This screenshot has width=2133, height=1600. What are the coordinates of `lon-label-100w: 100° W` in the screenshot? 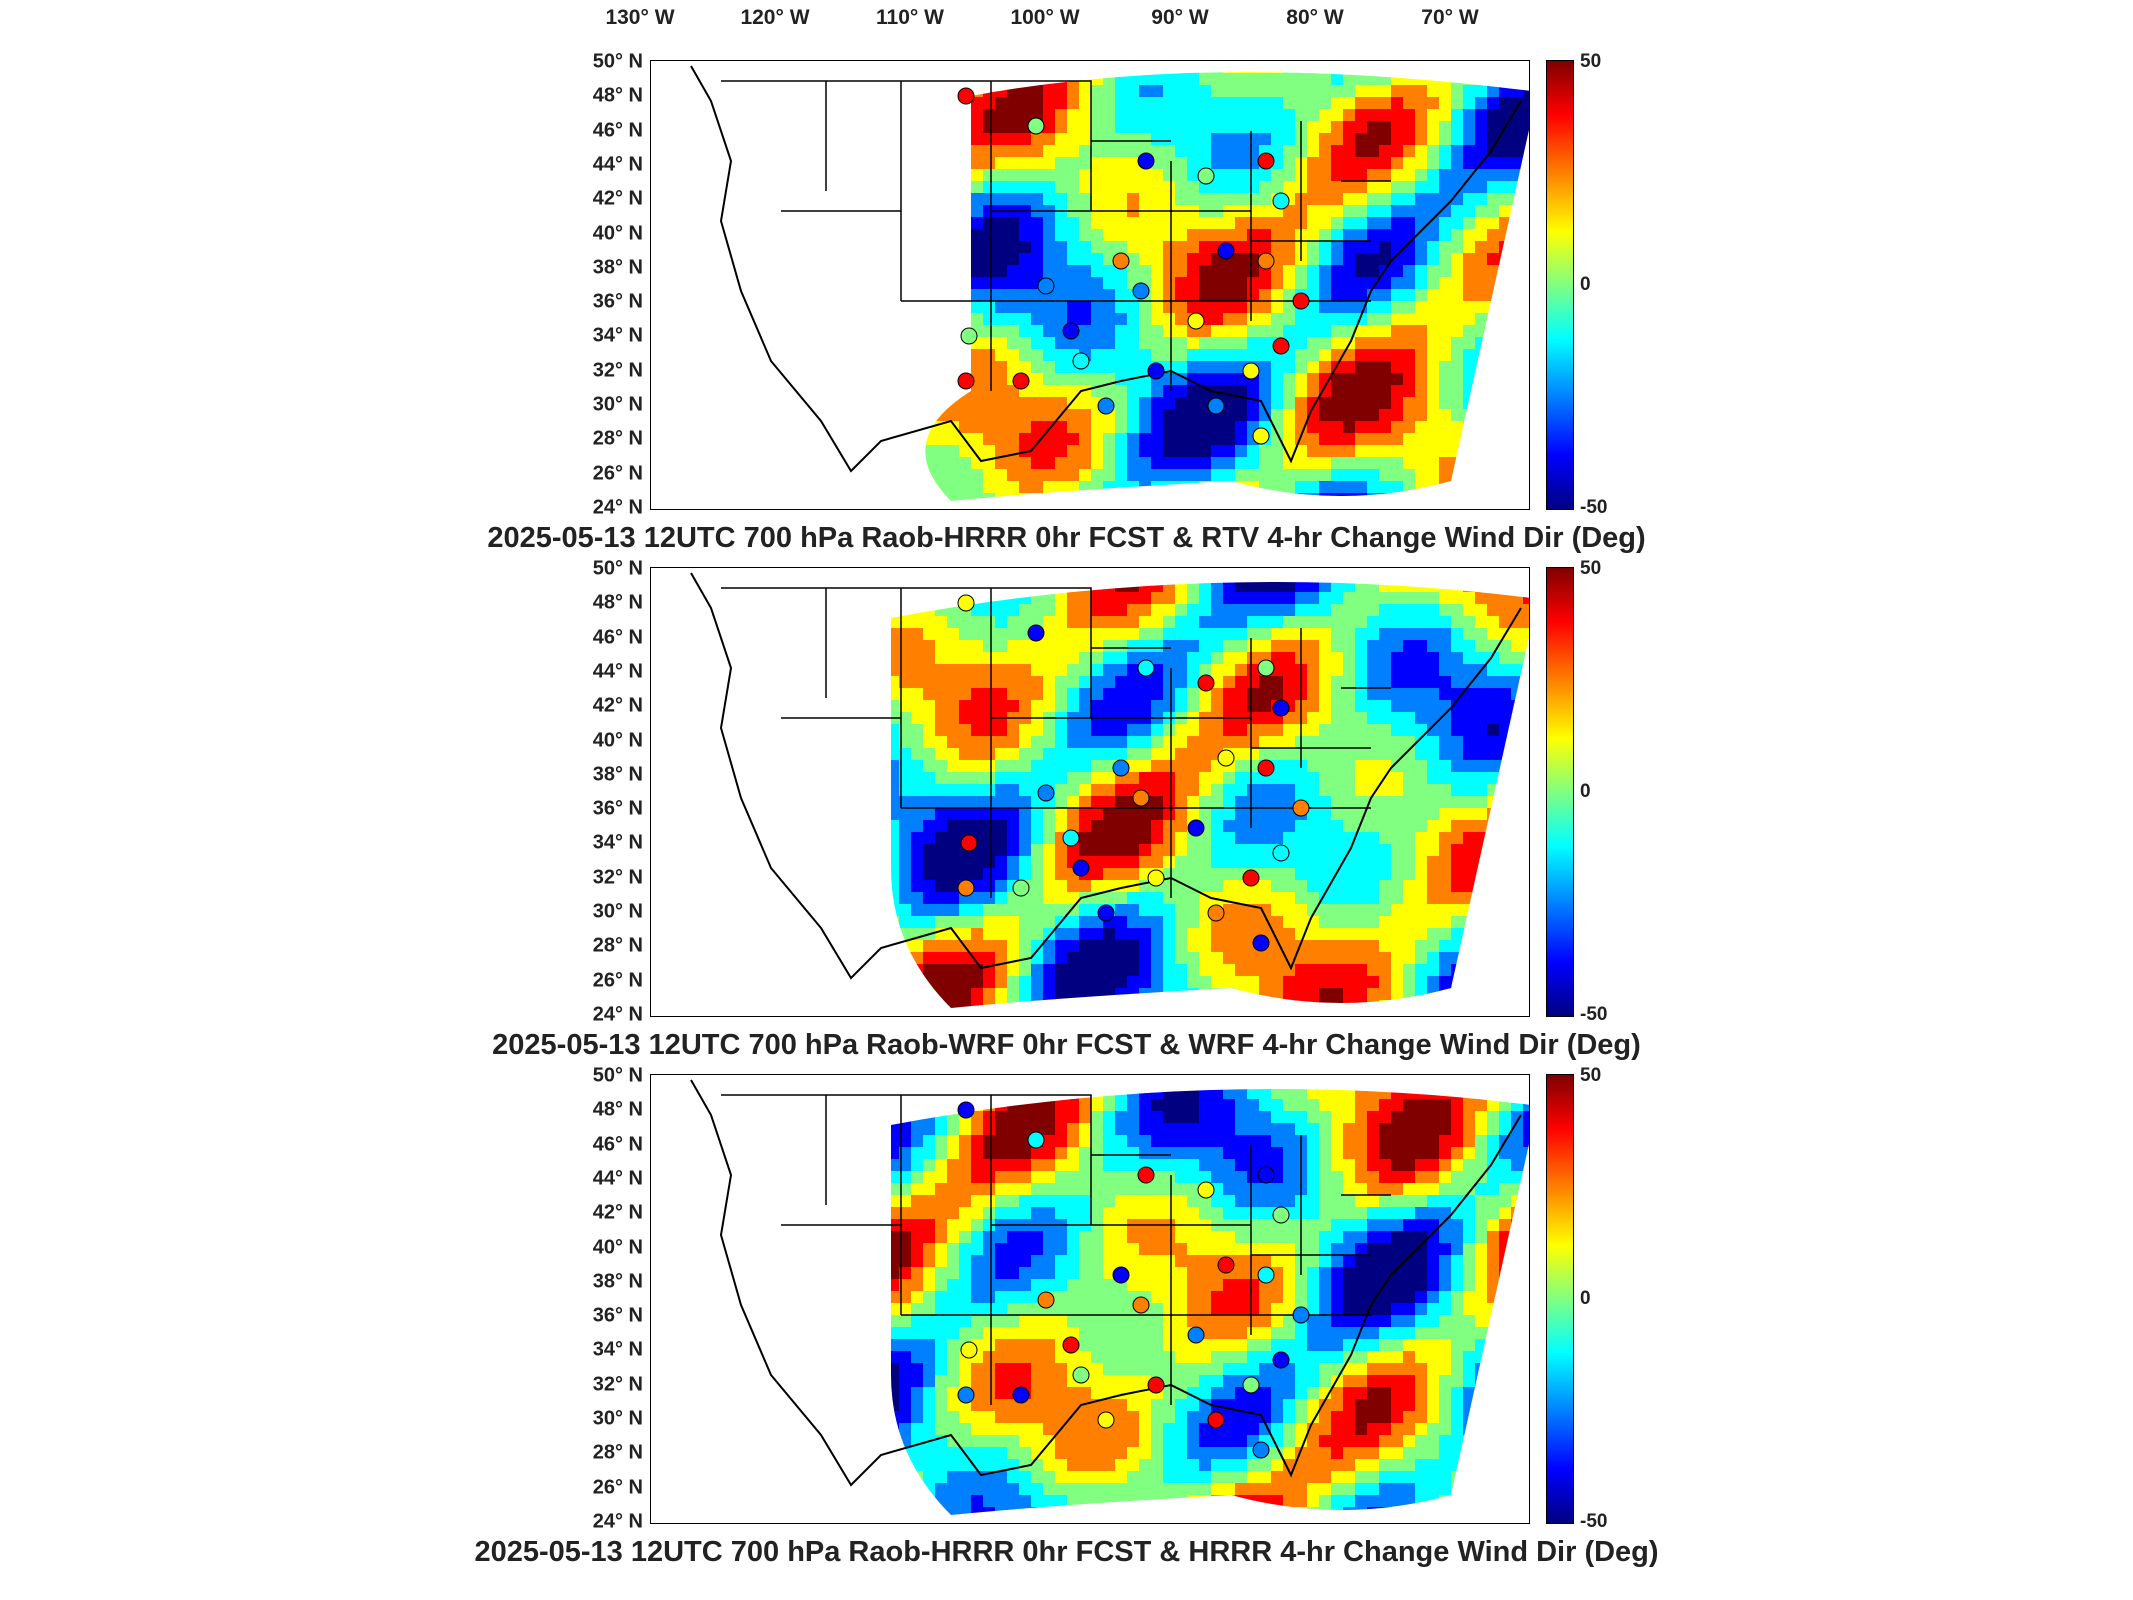 It's located at (1045, 17).